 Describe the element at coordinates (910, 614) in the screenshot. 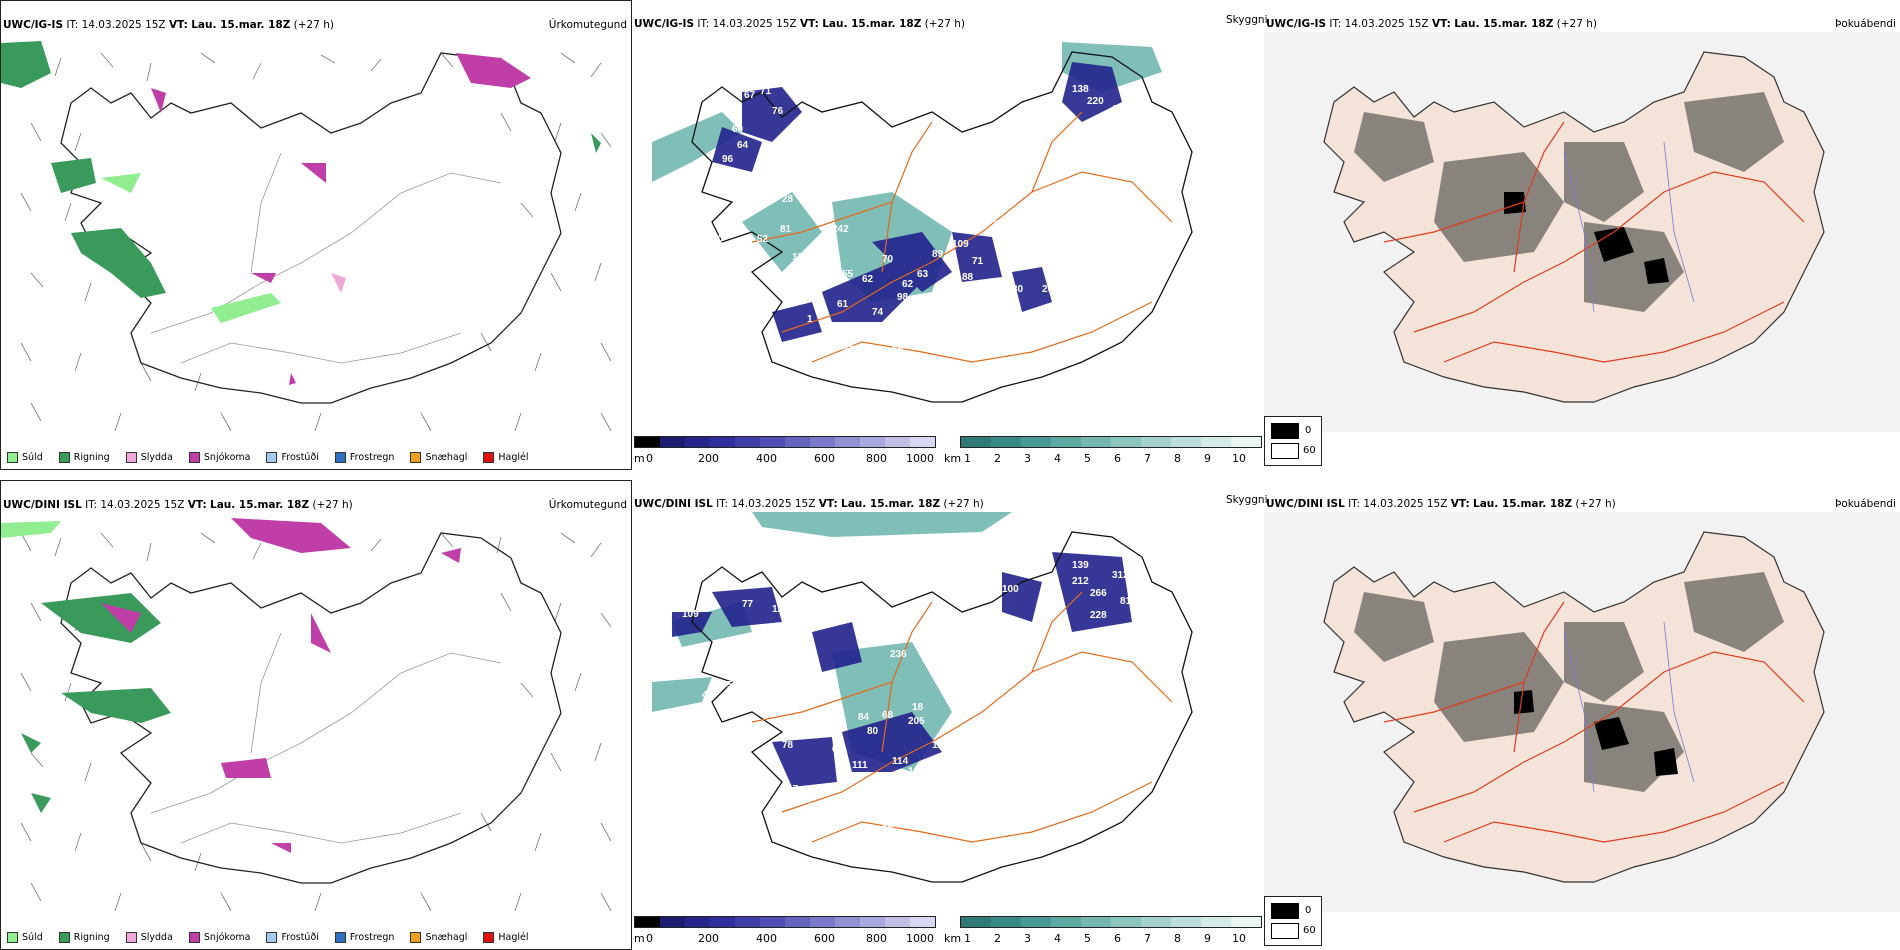

I see `cloud-label: 170` at that location.